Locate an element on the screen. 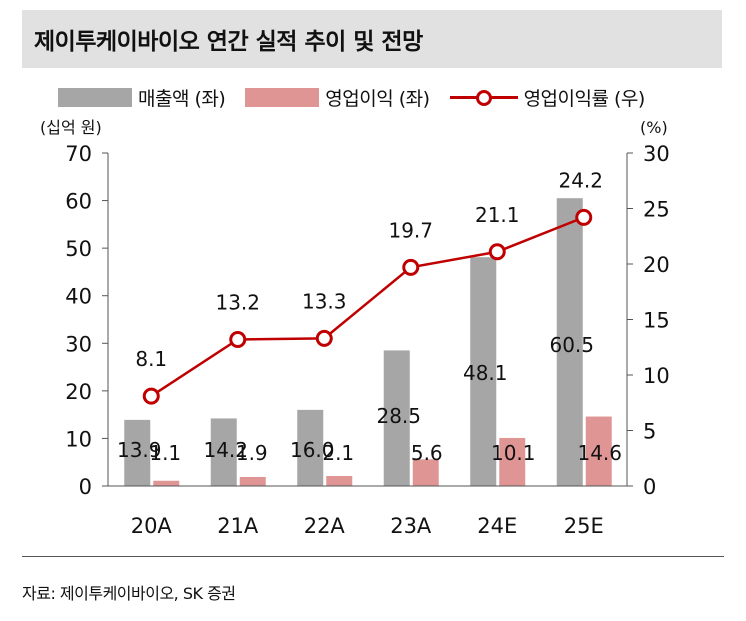  right-tick-label: 30 is located at coordinates (656, 154).